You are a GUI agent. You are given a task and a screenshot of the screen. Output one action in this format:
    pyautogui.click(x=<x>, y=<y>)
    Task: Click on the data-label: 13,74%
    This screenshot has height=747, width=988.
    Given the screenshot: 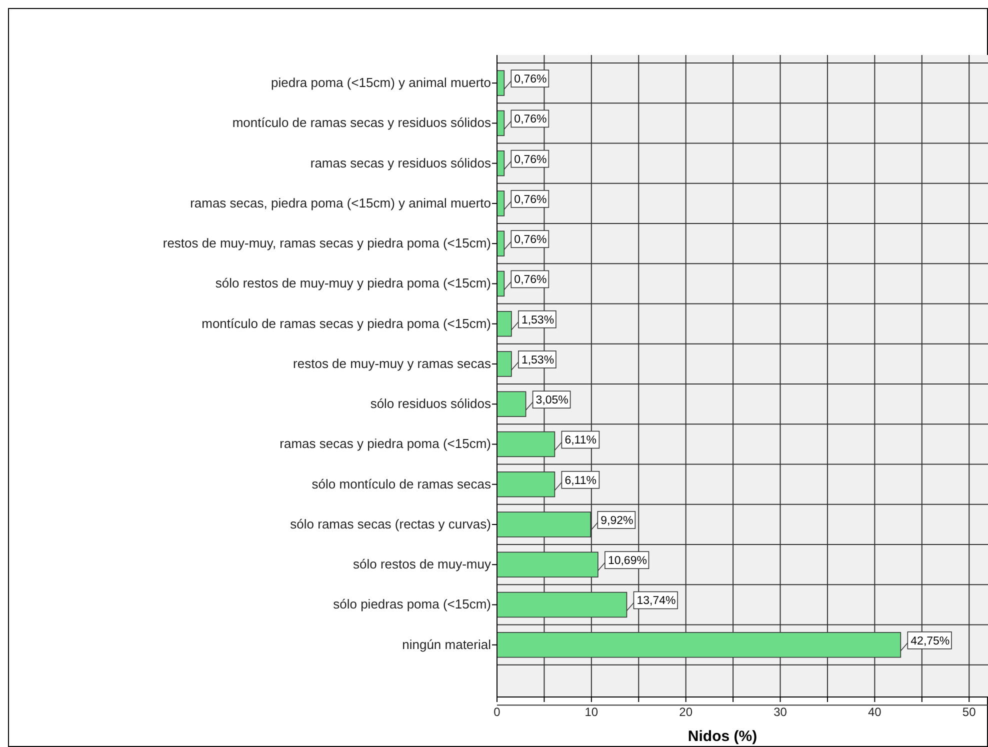 What is the action you would take?
    pyautogui.click(x=656, y=601)
    